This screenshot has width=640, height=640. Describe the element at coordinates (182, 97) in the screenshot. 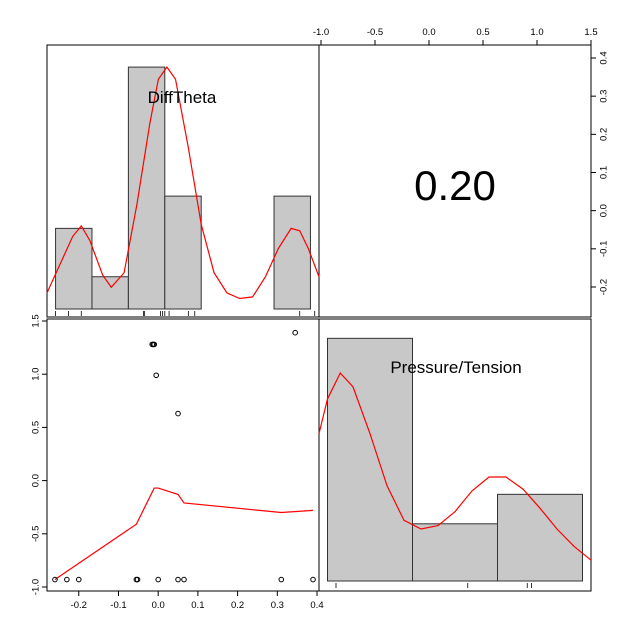

I see `variable-label-difftheta: DiffTheta` at that location.